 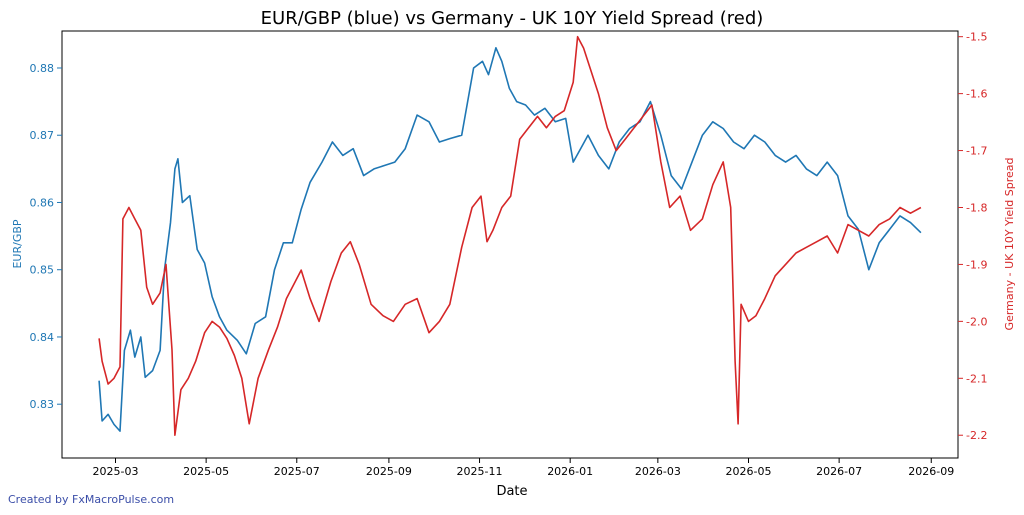 I want to click on x-tick-label: 2026-09, so click(x=931, y=471).